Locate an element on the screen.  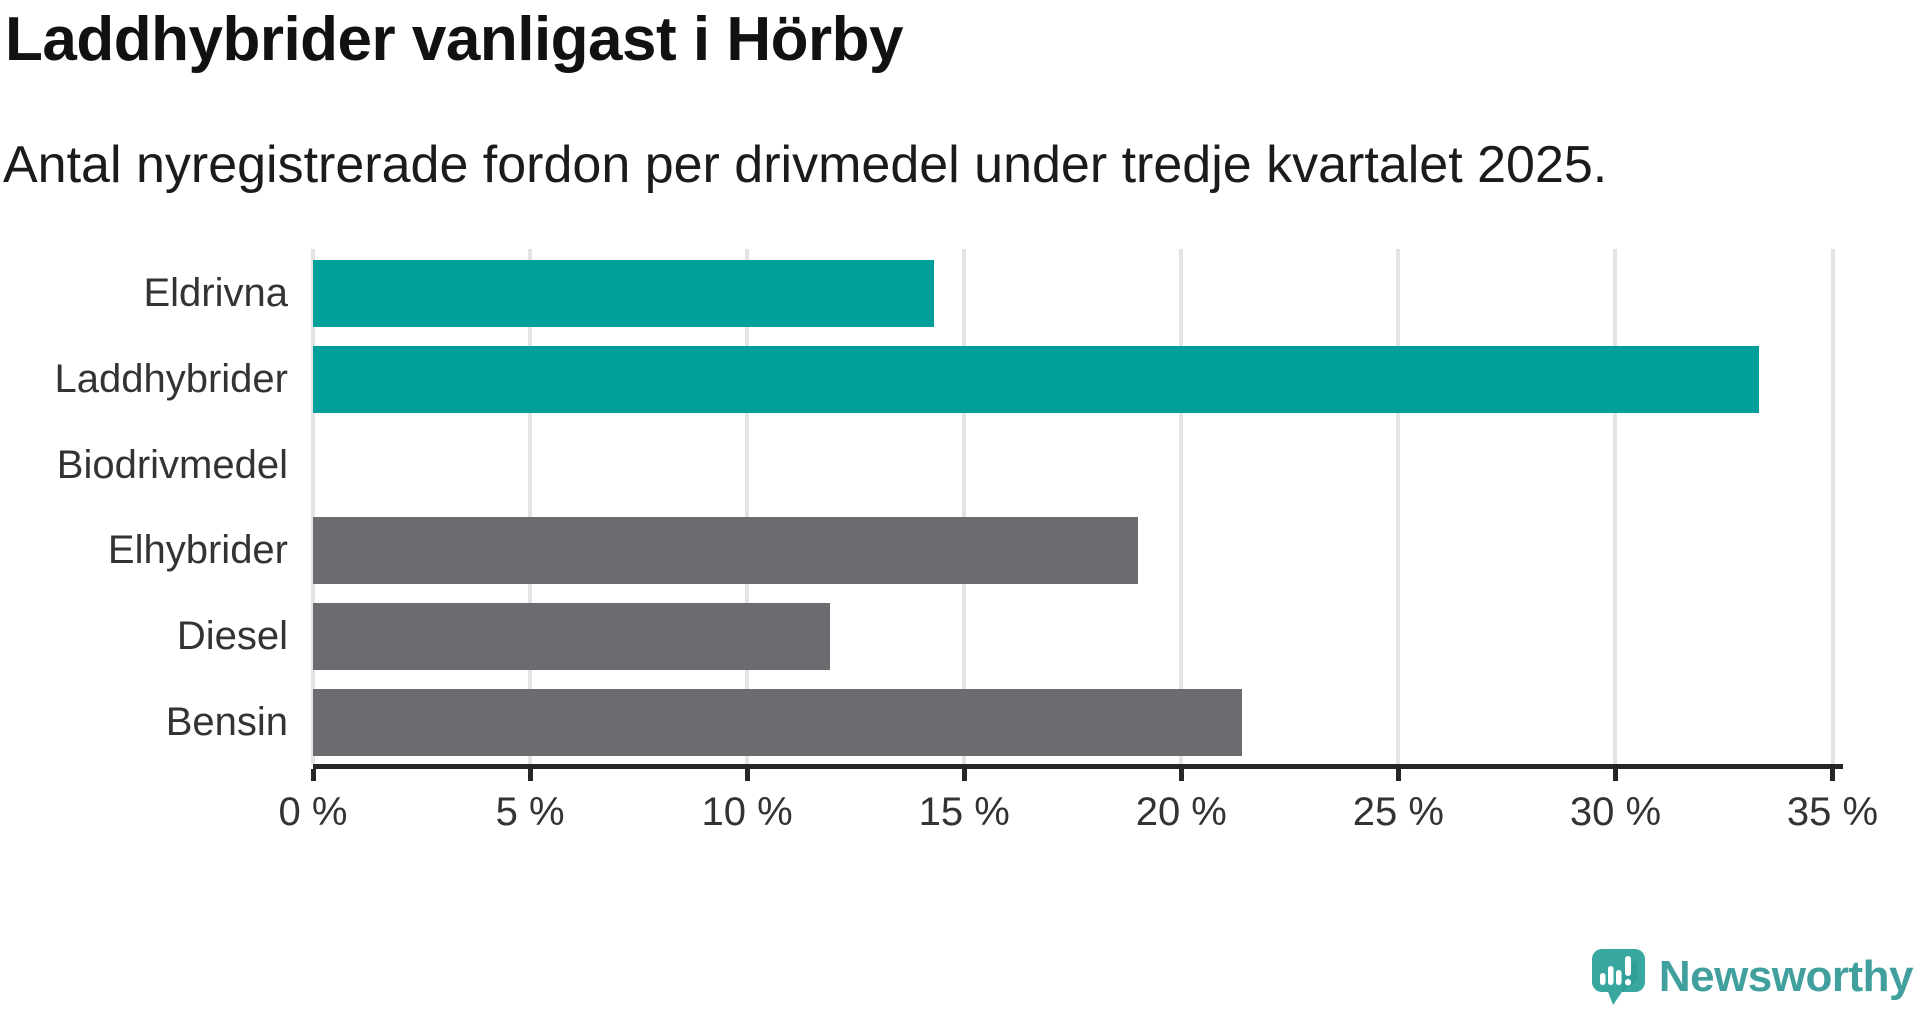
x-tick-label: 30 % is located at coordinates (1615, 812).